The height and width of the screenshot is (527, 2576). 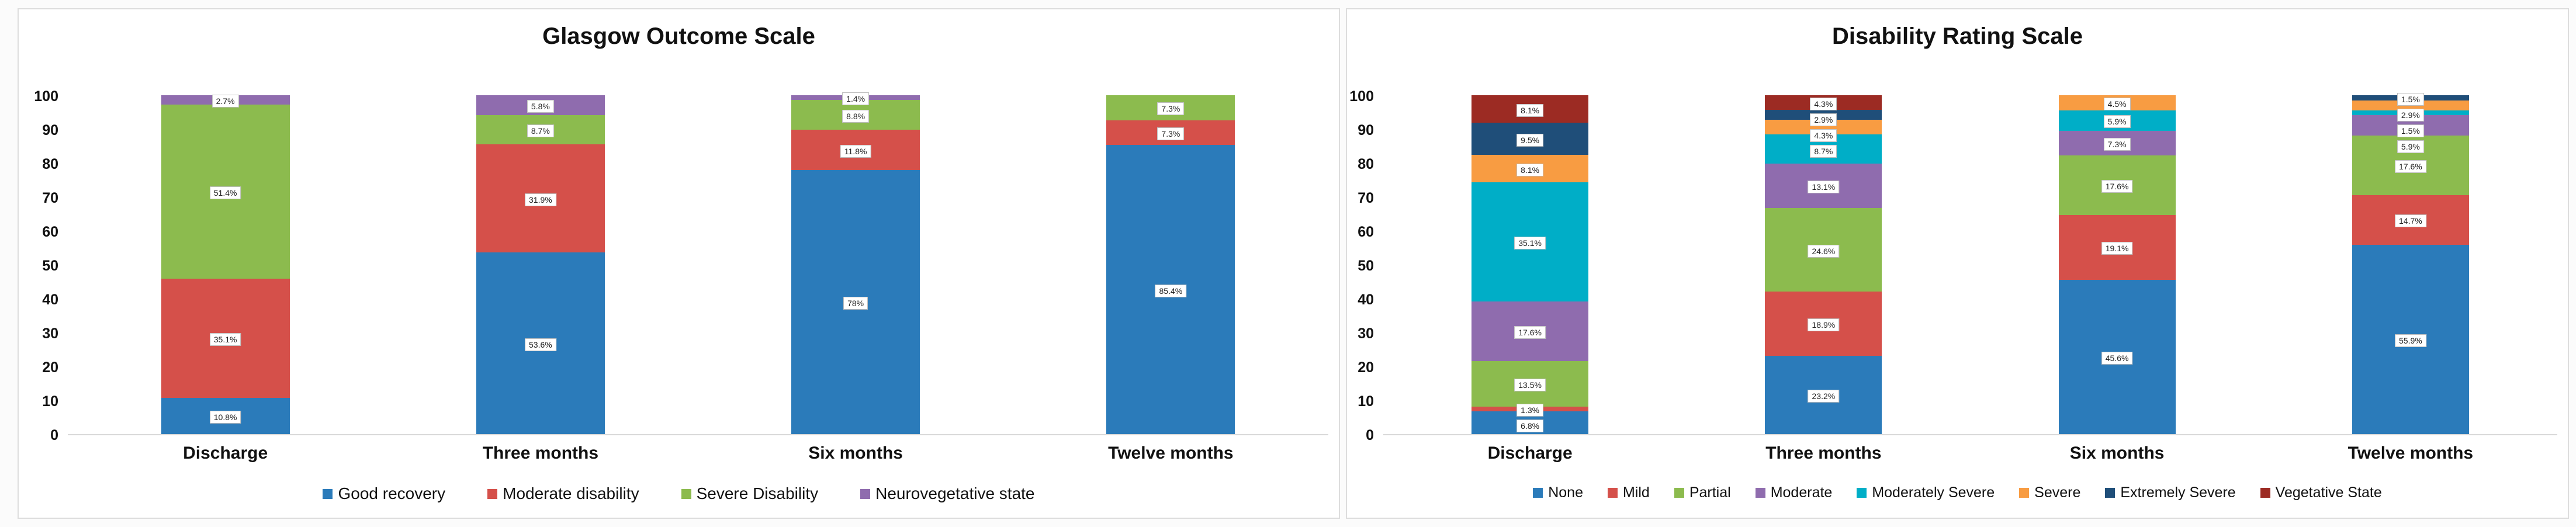 I want to click on value-label: 6.8%, so click(x=1530, y=426).